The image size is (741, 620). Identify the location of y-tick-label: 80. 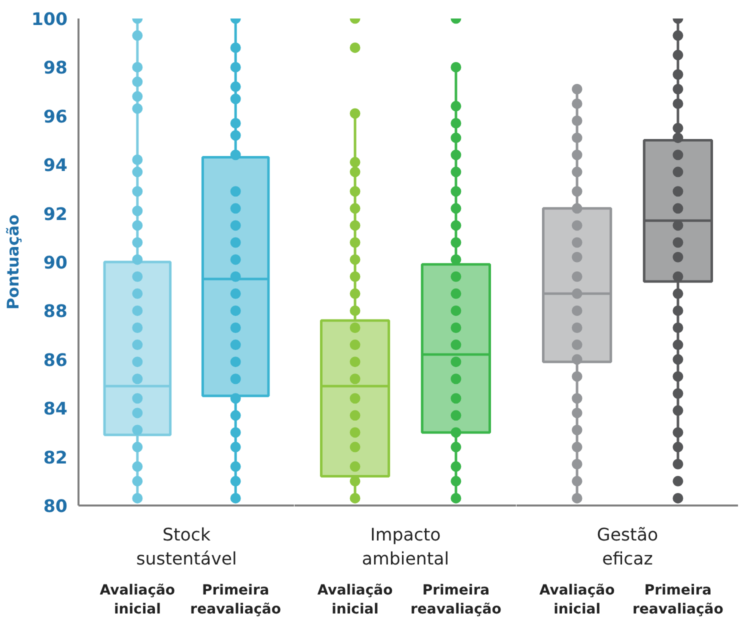
(55, 507).